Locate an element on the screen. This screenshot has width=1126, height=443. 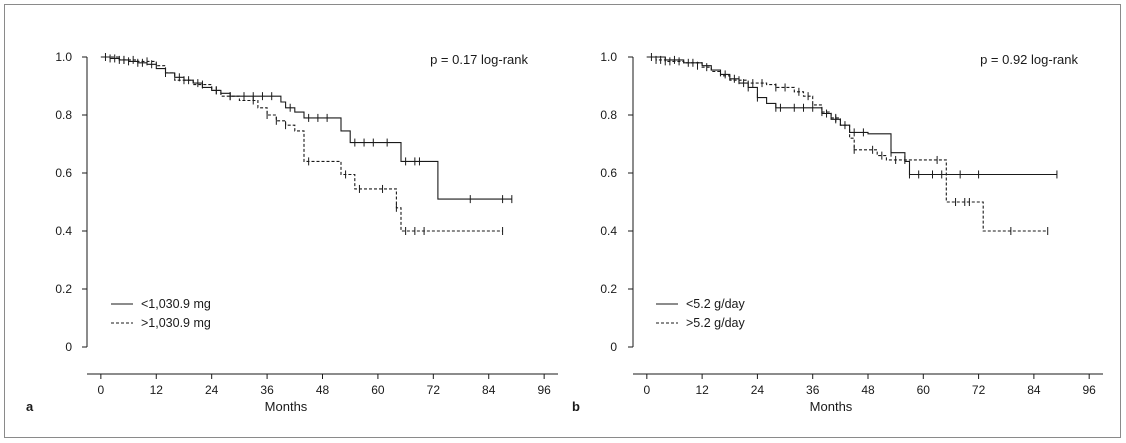
panel-a-x-tick-label: 24 is located at coordinates (212, 390).